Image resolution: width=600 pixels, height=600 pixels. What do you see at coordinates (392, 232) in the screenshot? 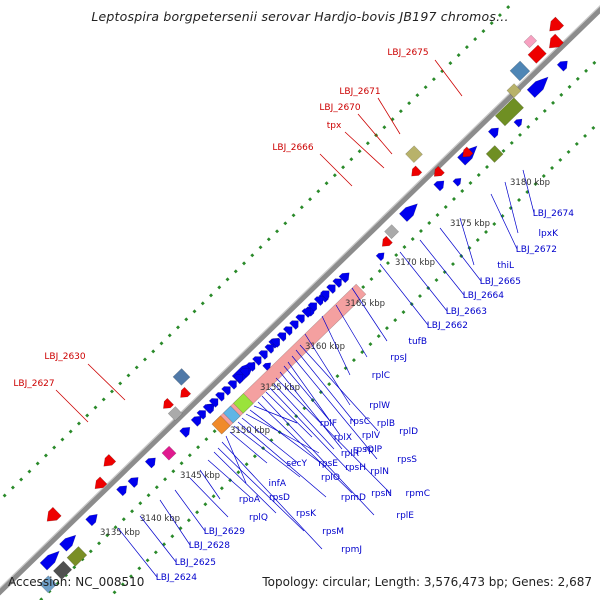
I see `gray-feature` at bounding box center [392, 232].